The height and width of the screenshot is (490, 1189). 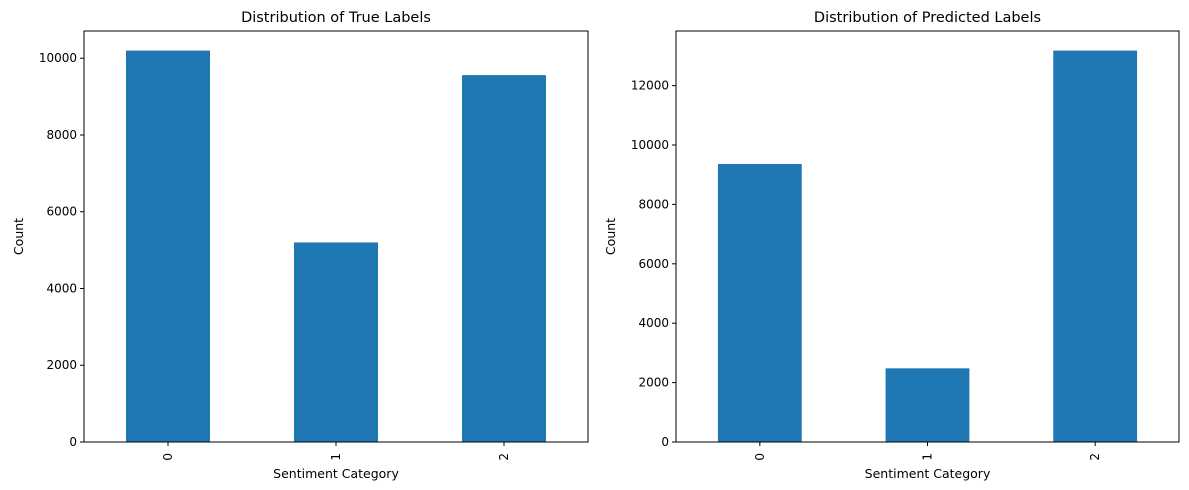 What do you see at coordinates (650, 86) in the screenshot?
I see `y-tick-label: 12000` at bounding box center [650, 86].